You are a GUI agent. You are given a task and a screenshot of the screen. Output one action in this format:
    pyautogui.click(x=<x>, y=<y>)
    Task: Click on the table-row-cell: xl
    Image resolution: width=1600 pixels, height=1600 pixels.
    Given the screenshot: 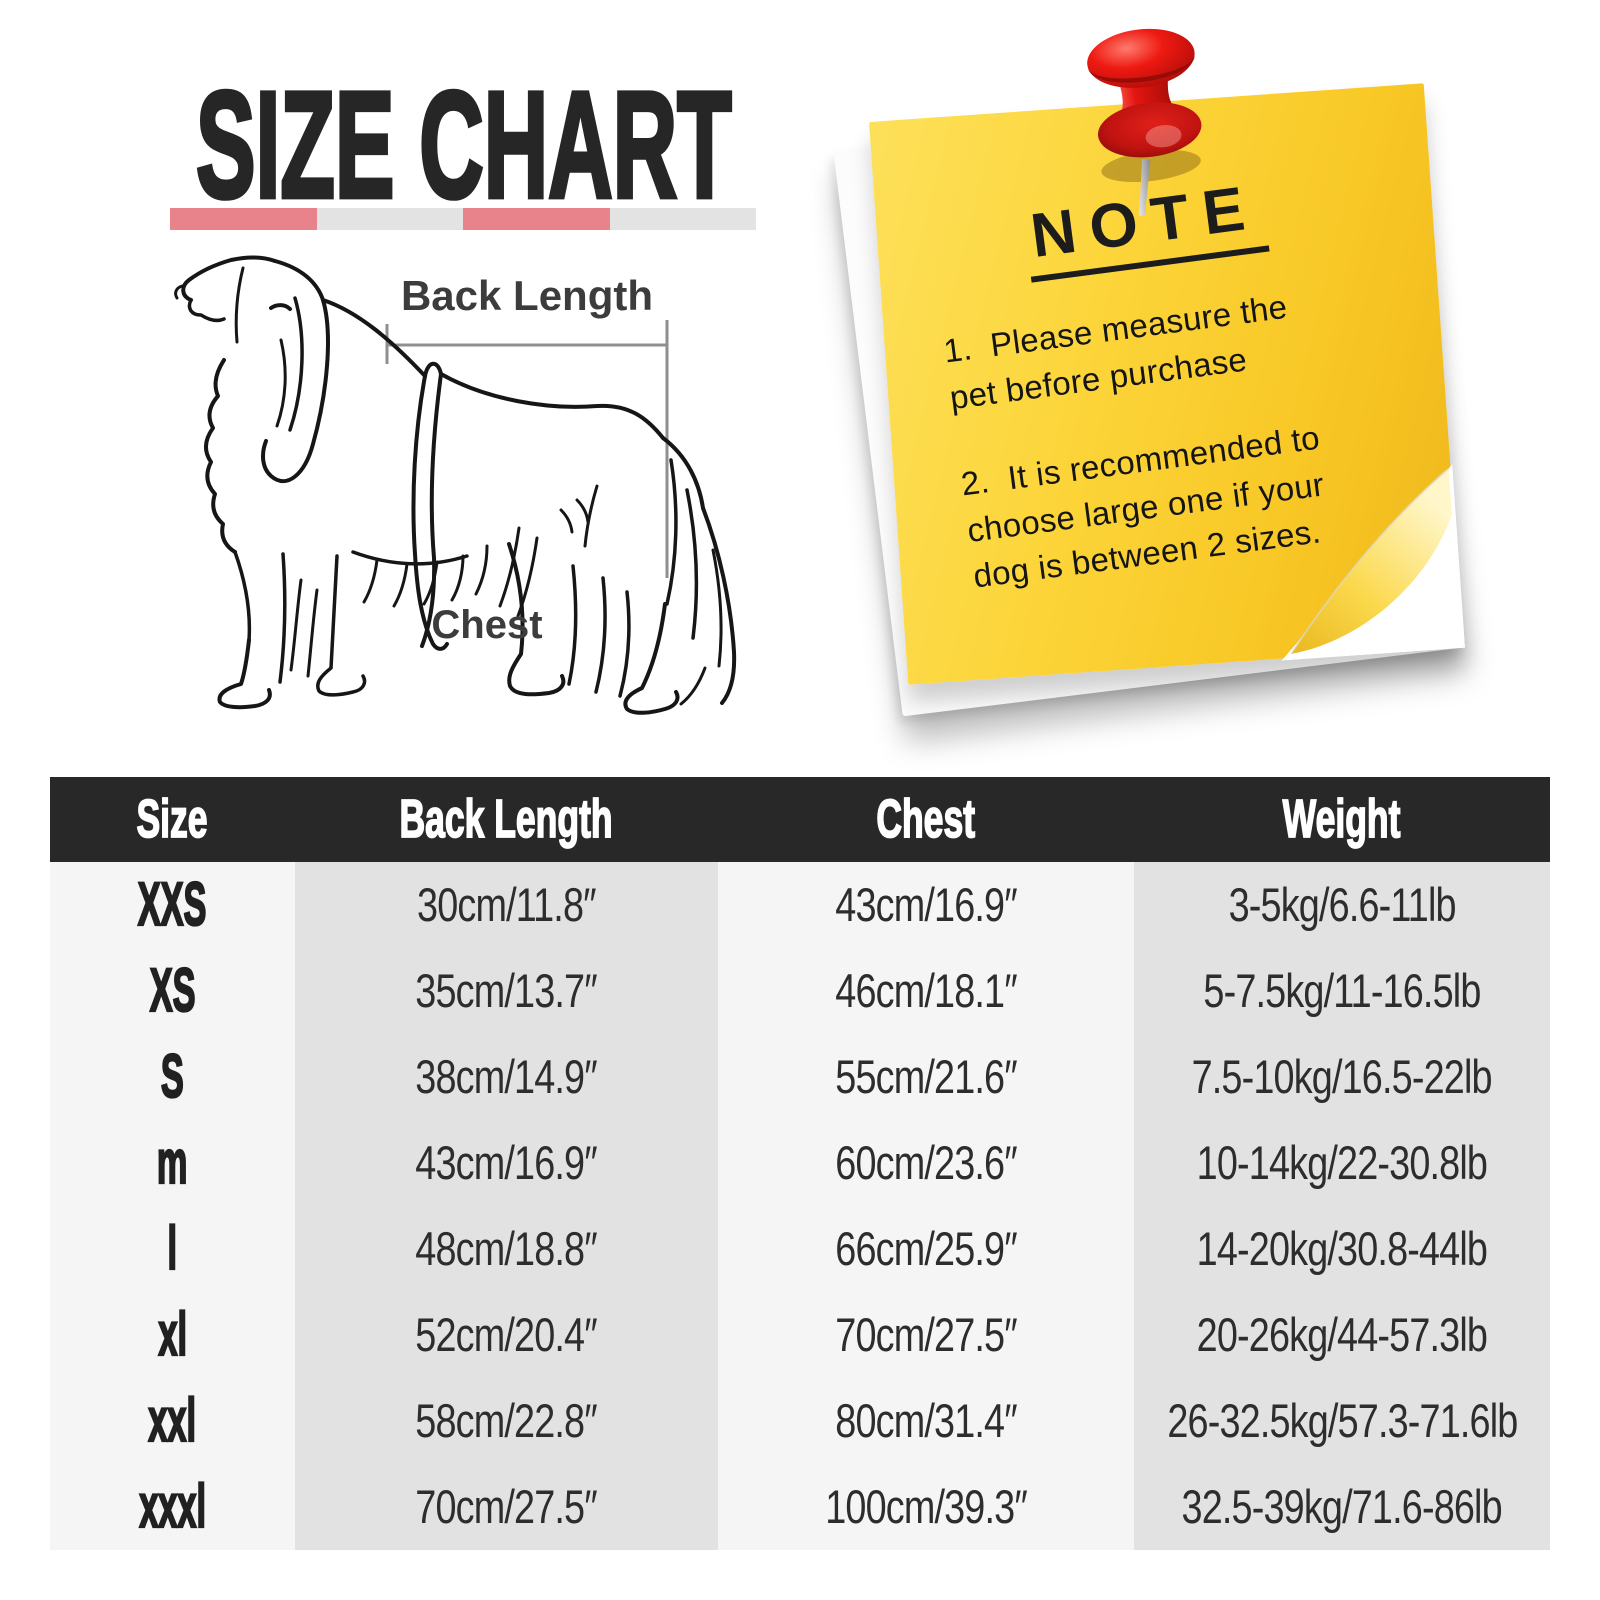 What is the action you would take?
    pyautogui.click(x=172, y=1335)
    